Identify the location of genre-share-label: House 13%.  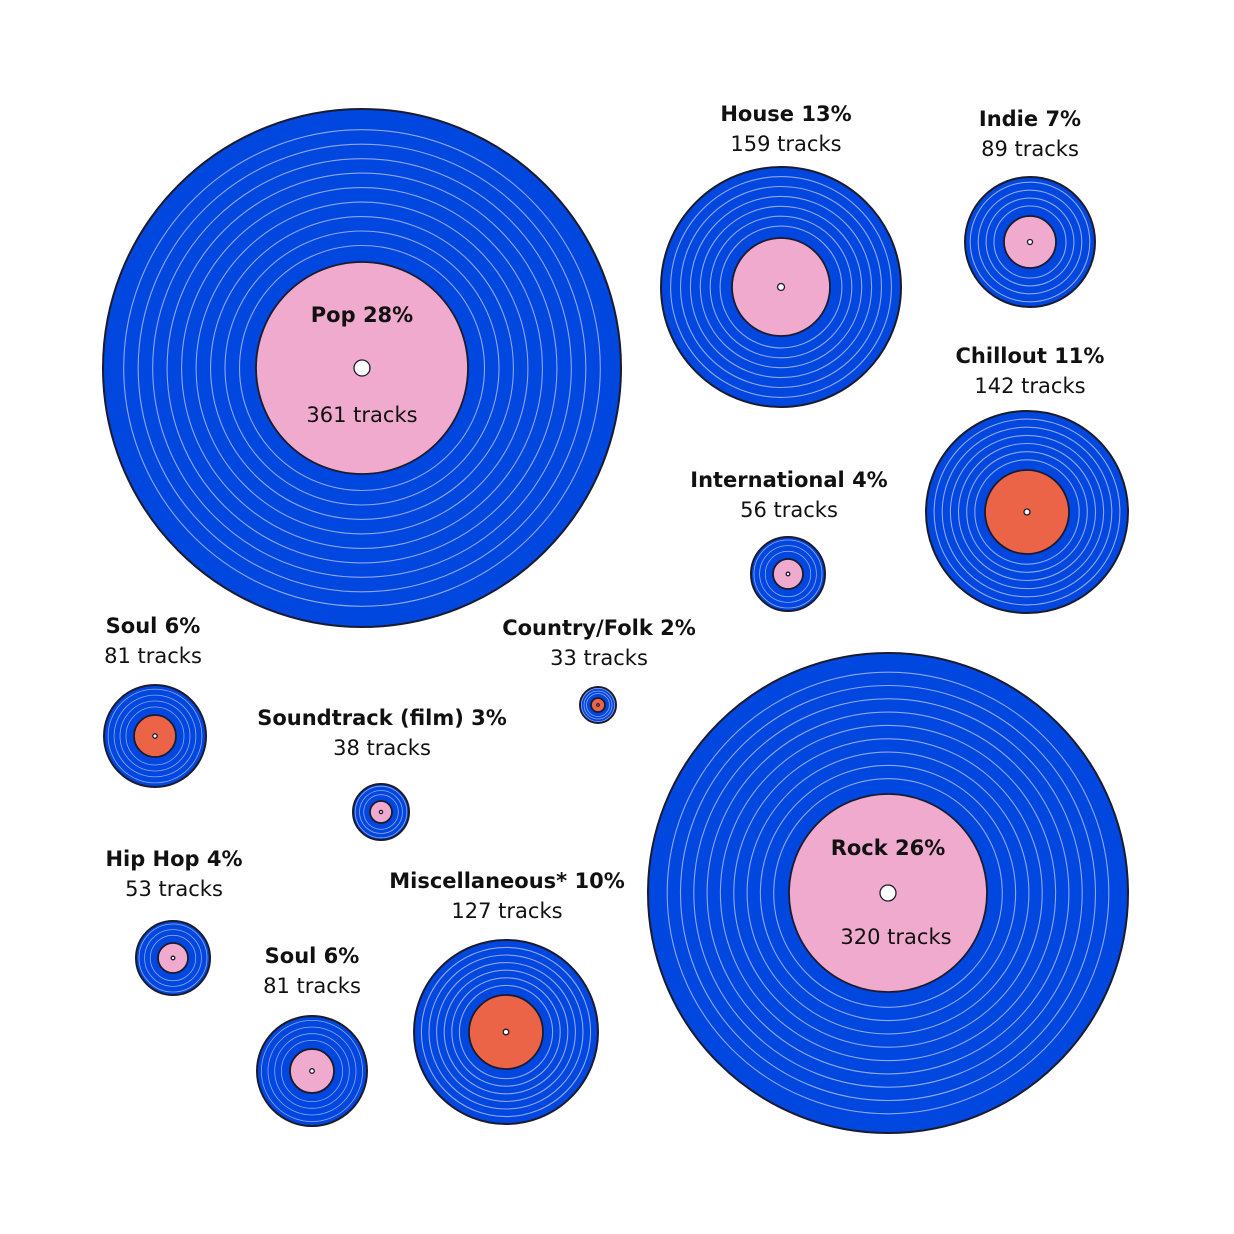
(785, 114).